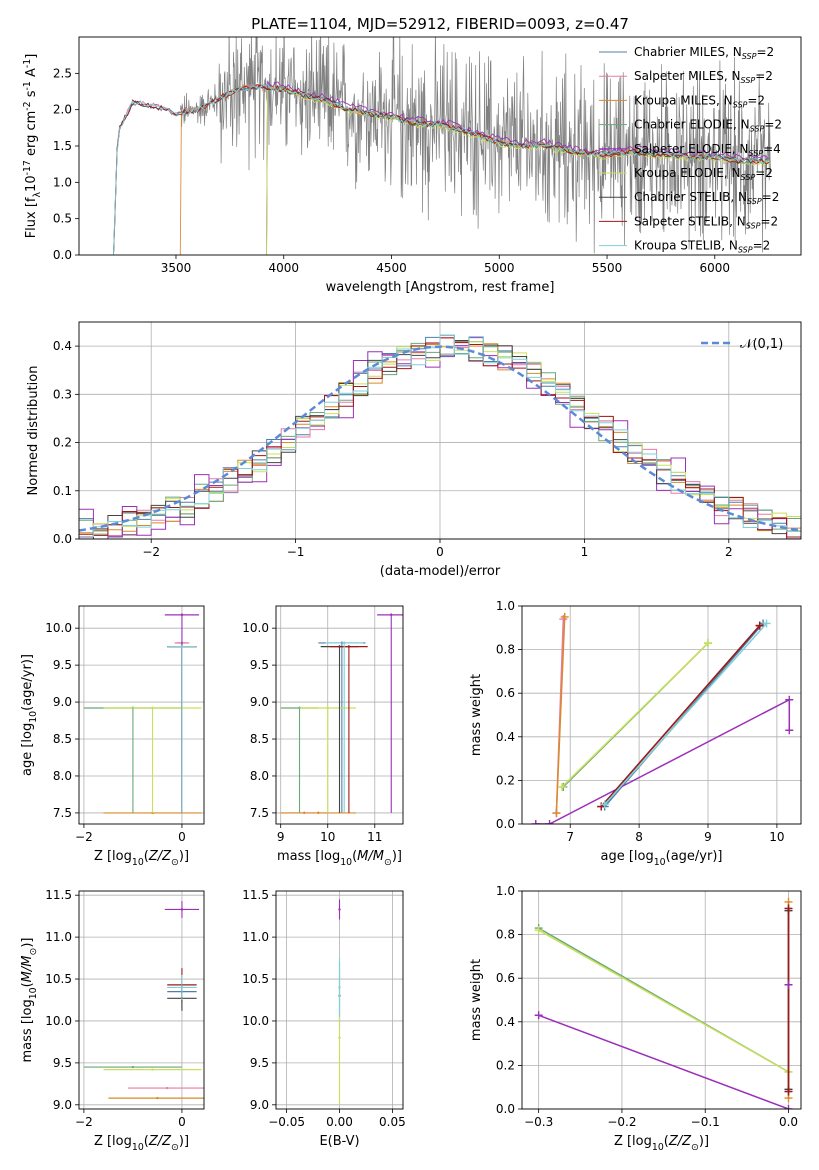  What do you see at coordinates (704, 53) in the screenshot?
I see `legend-label: Chabrier MILES, NSSP=2` at bounding box center [704, 53].